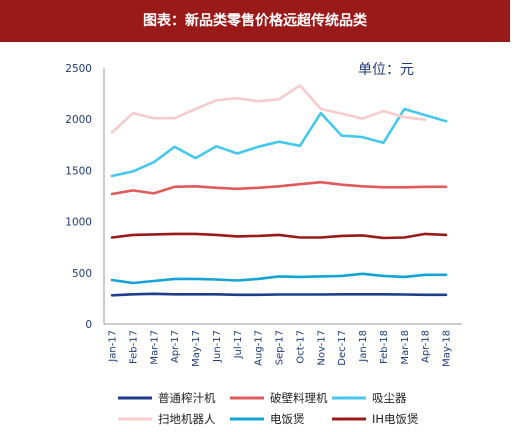  Describe the element at coordinates (321, 348) in the screenshot. I see `x-tick-label: Nov-17` at that location.